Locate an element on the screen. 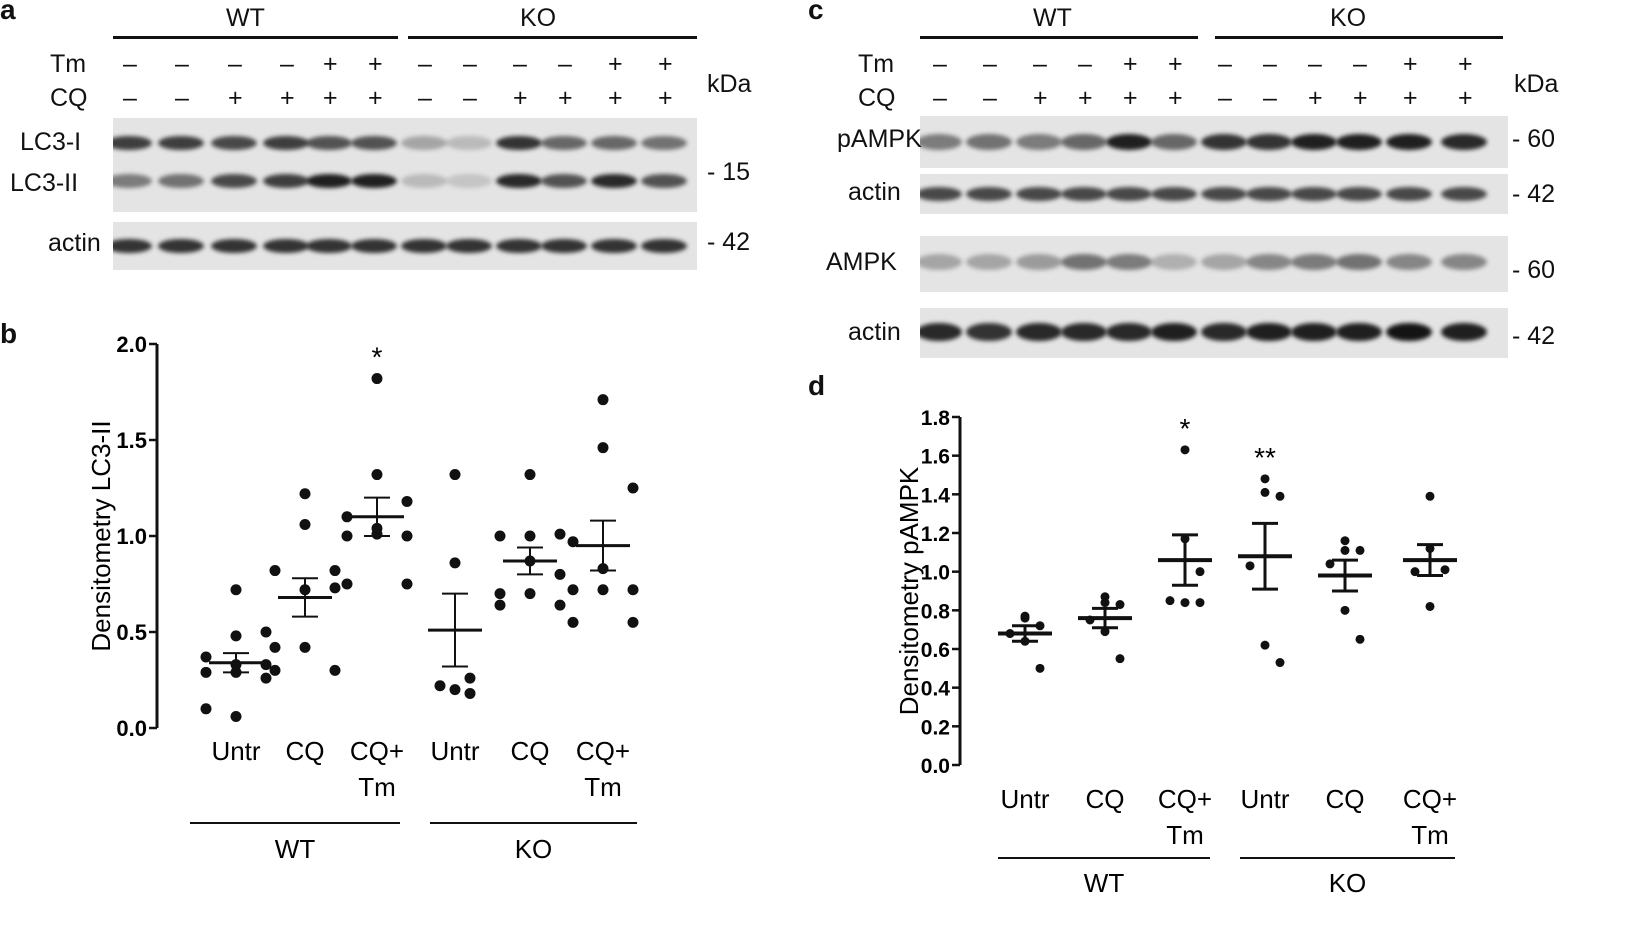 The width and height of the screenshot is (1645, 939). y-tick-label: 1.8 is located at coordinates (936, 418).